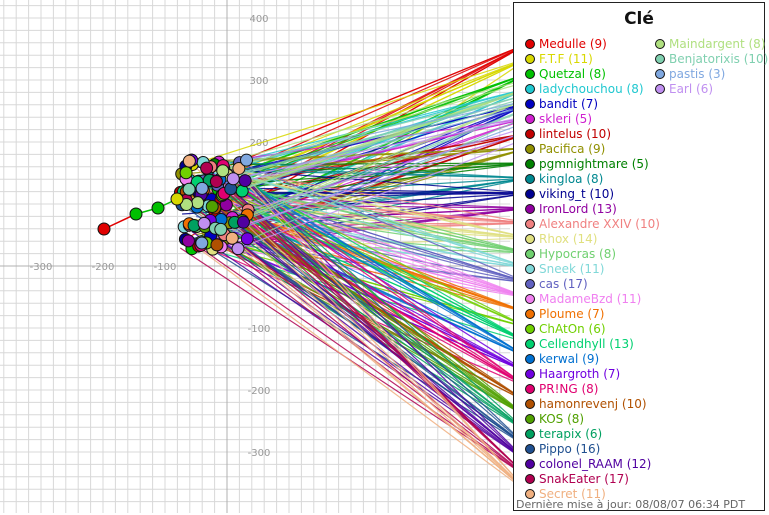  I want to click on x-tick-label: -300, so click(41, 267).